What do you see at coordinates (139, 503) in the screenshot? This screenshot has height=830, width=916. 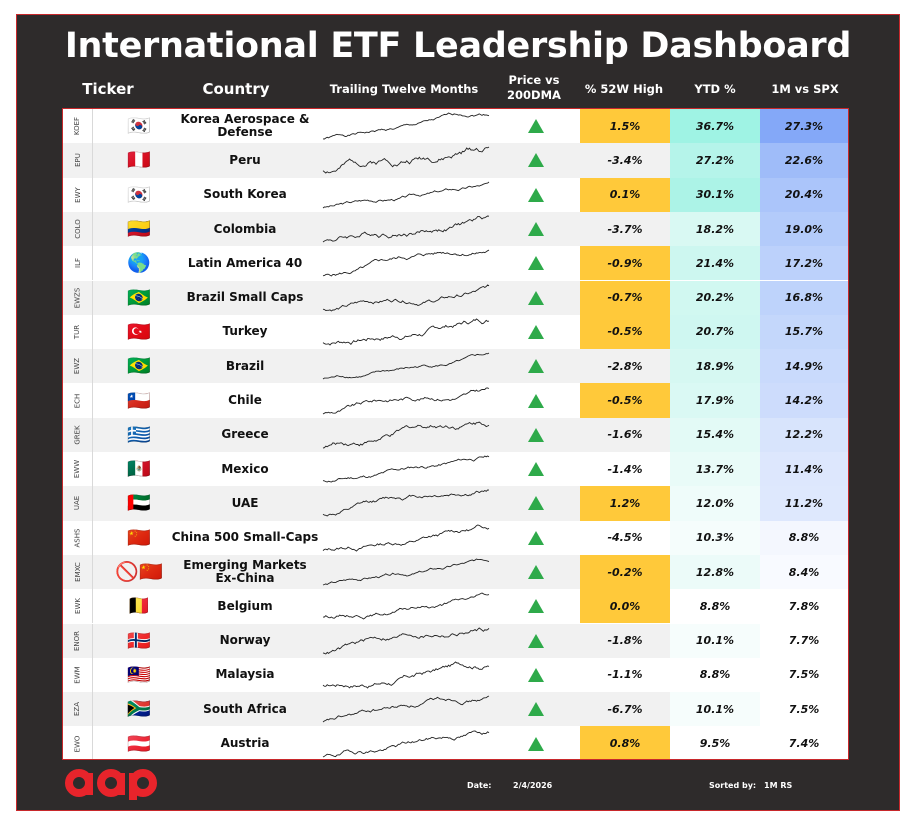 I see `flag-cell: 🇦🇪` at bounding box center [139, 503].